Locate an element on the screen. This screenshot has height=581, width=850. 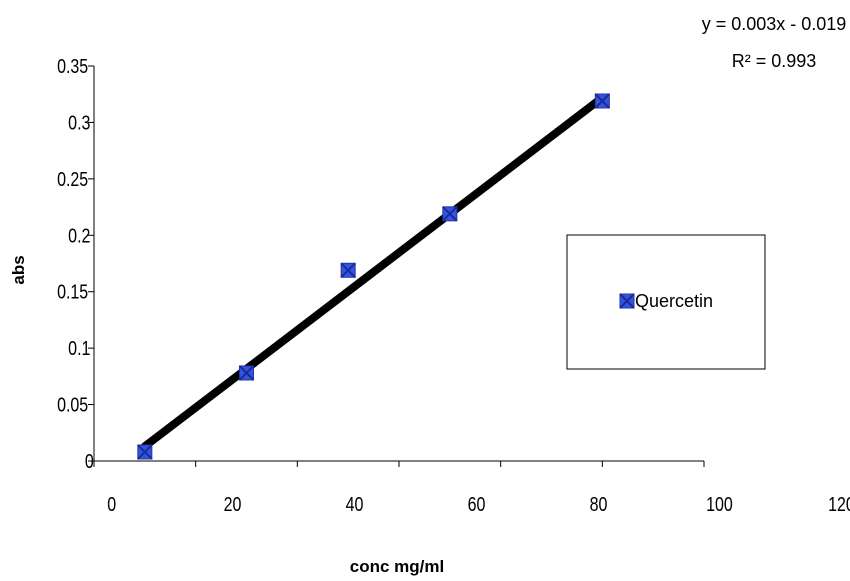
trendline-equation: y = 0.003x - 0.019 is located at coordinates (774, 24).